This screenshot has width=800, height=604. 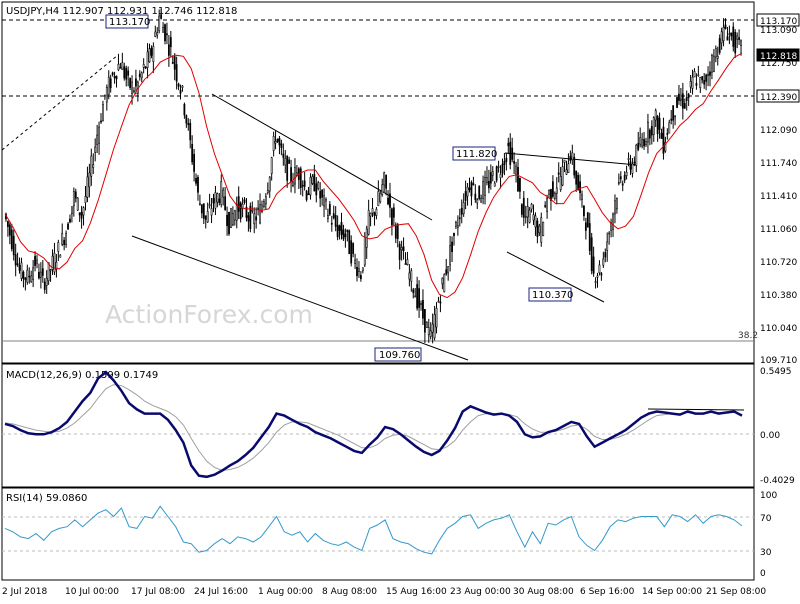 I want to click on price-tag-current: 112.818, so click(x=778, y=55).